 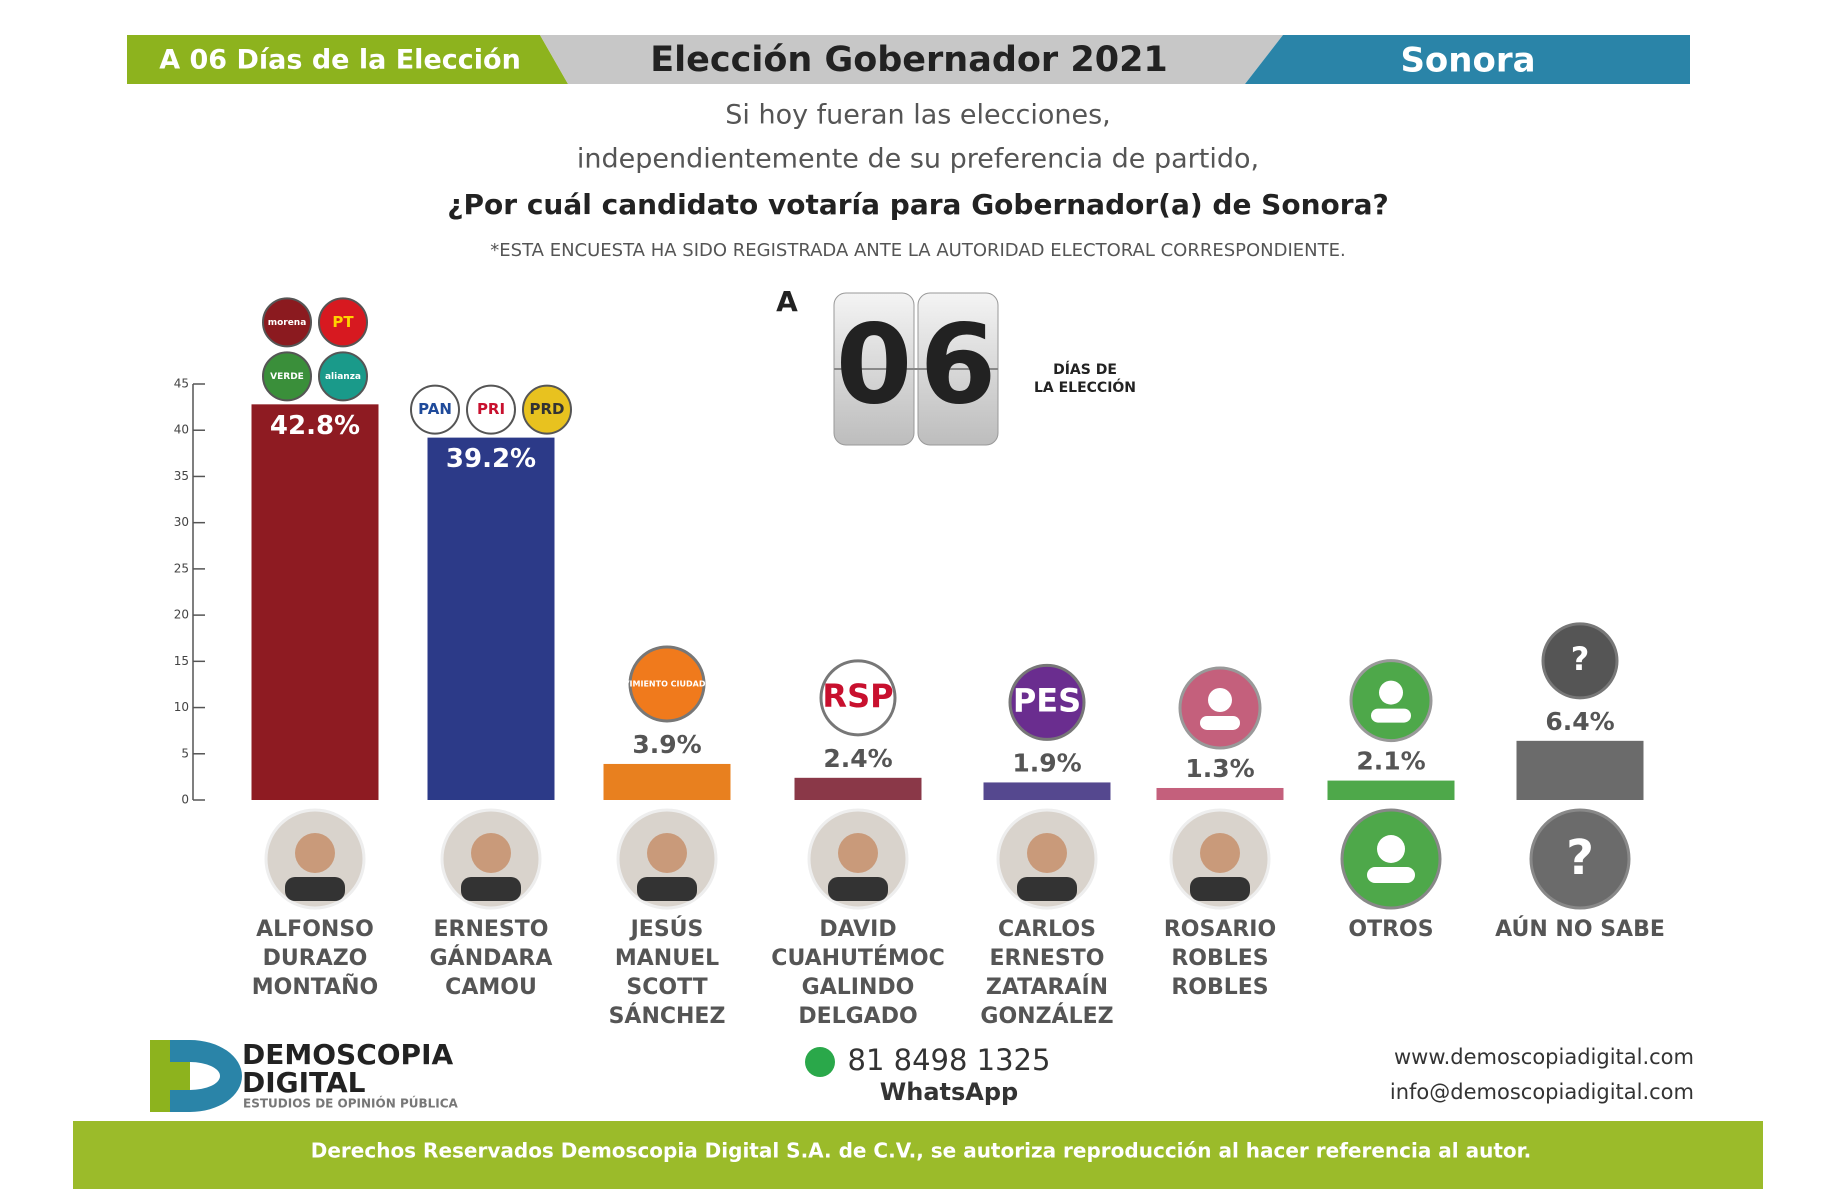 I want to click on y-tick-label: 30, so click(x=181, y=522).